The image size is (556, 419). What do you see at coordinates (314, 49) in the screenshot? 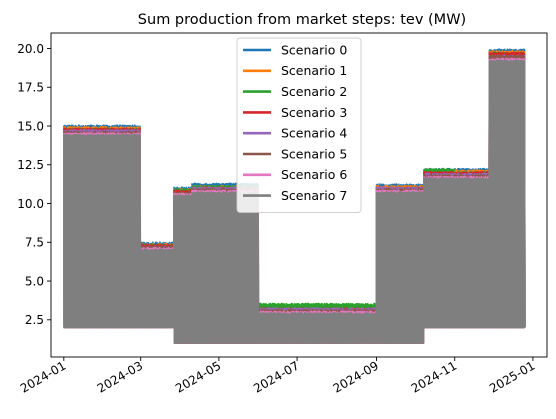
I see `legend-label-0: Scenario 0` at bounding box center [314, 49].